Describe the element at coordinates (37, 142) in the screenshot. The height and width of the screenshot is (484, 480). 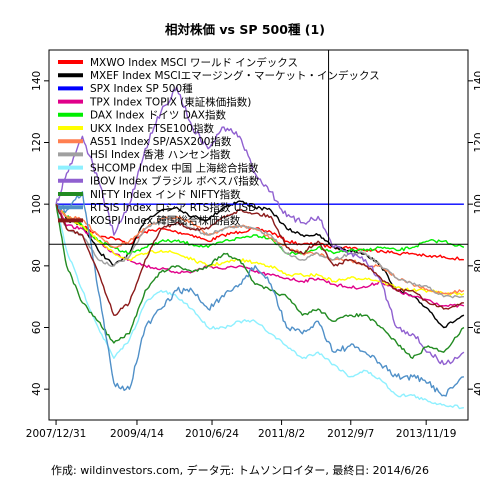
I see `y-tick-label-left: 120` at that location.